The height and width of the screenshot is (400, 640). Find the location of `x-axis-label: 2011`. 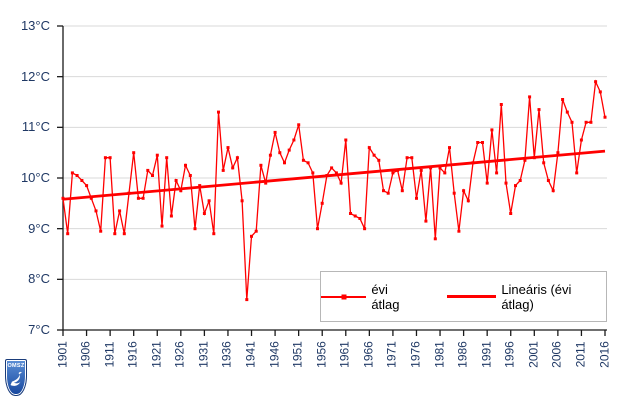

x-axis-label: 2011 is located at coordinates (580, 354).